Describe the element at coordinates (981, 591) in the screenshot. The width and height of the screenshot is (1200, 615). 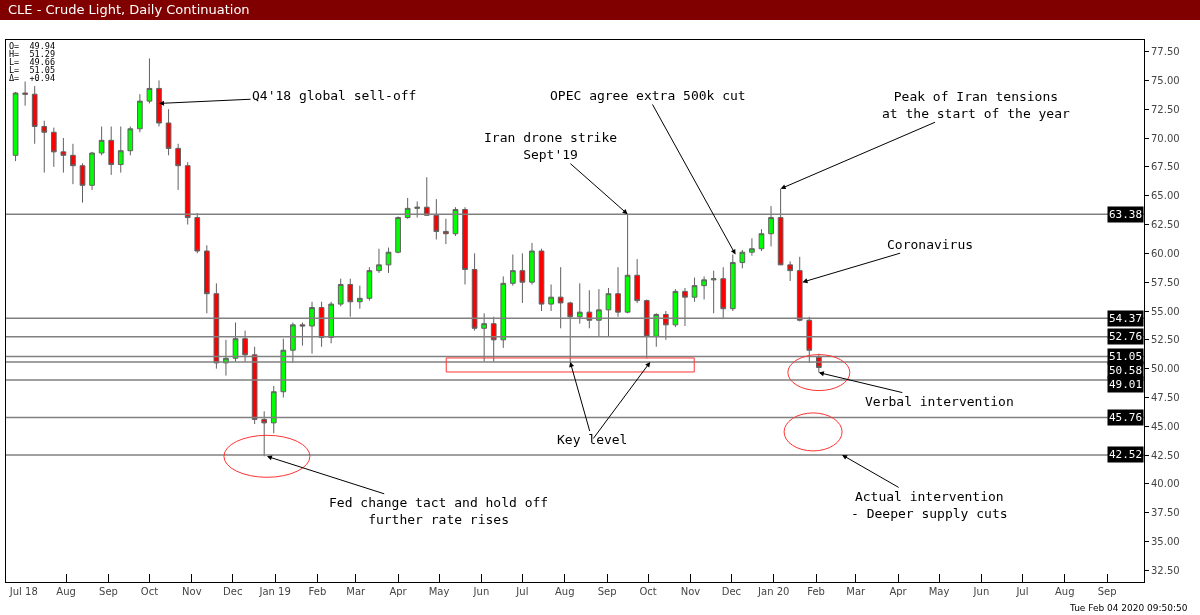
I see `x-tick-label: Jun` at that location.